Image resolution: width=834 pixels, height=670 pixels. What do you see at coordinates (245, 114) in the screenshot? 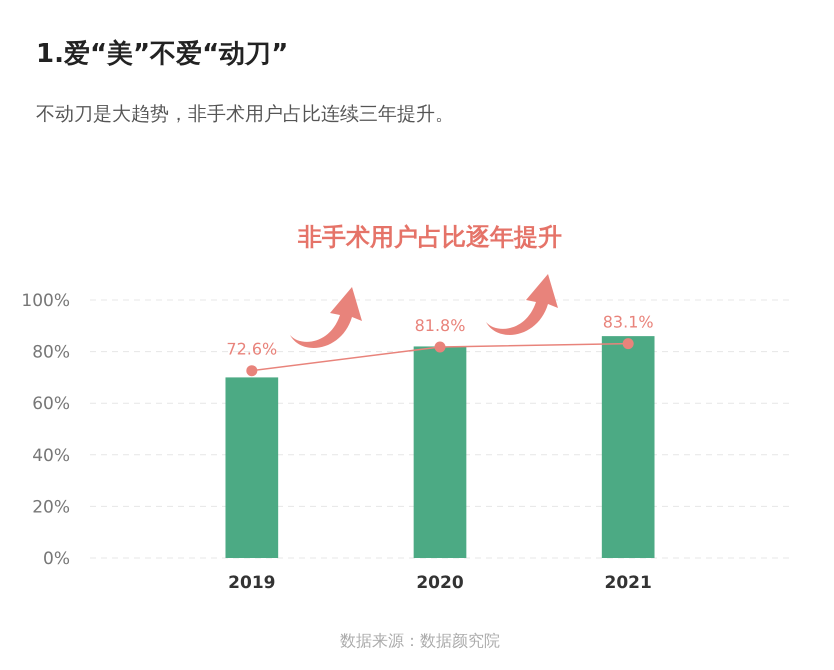
I see `chart-subtitle: 不动刀是大趋势，非手术用户占比连续三年提升。` at bounding box center [245, 114].